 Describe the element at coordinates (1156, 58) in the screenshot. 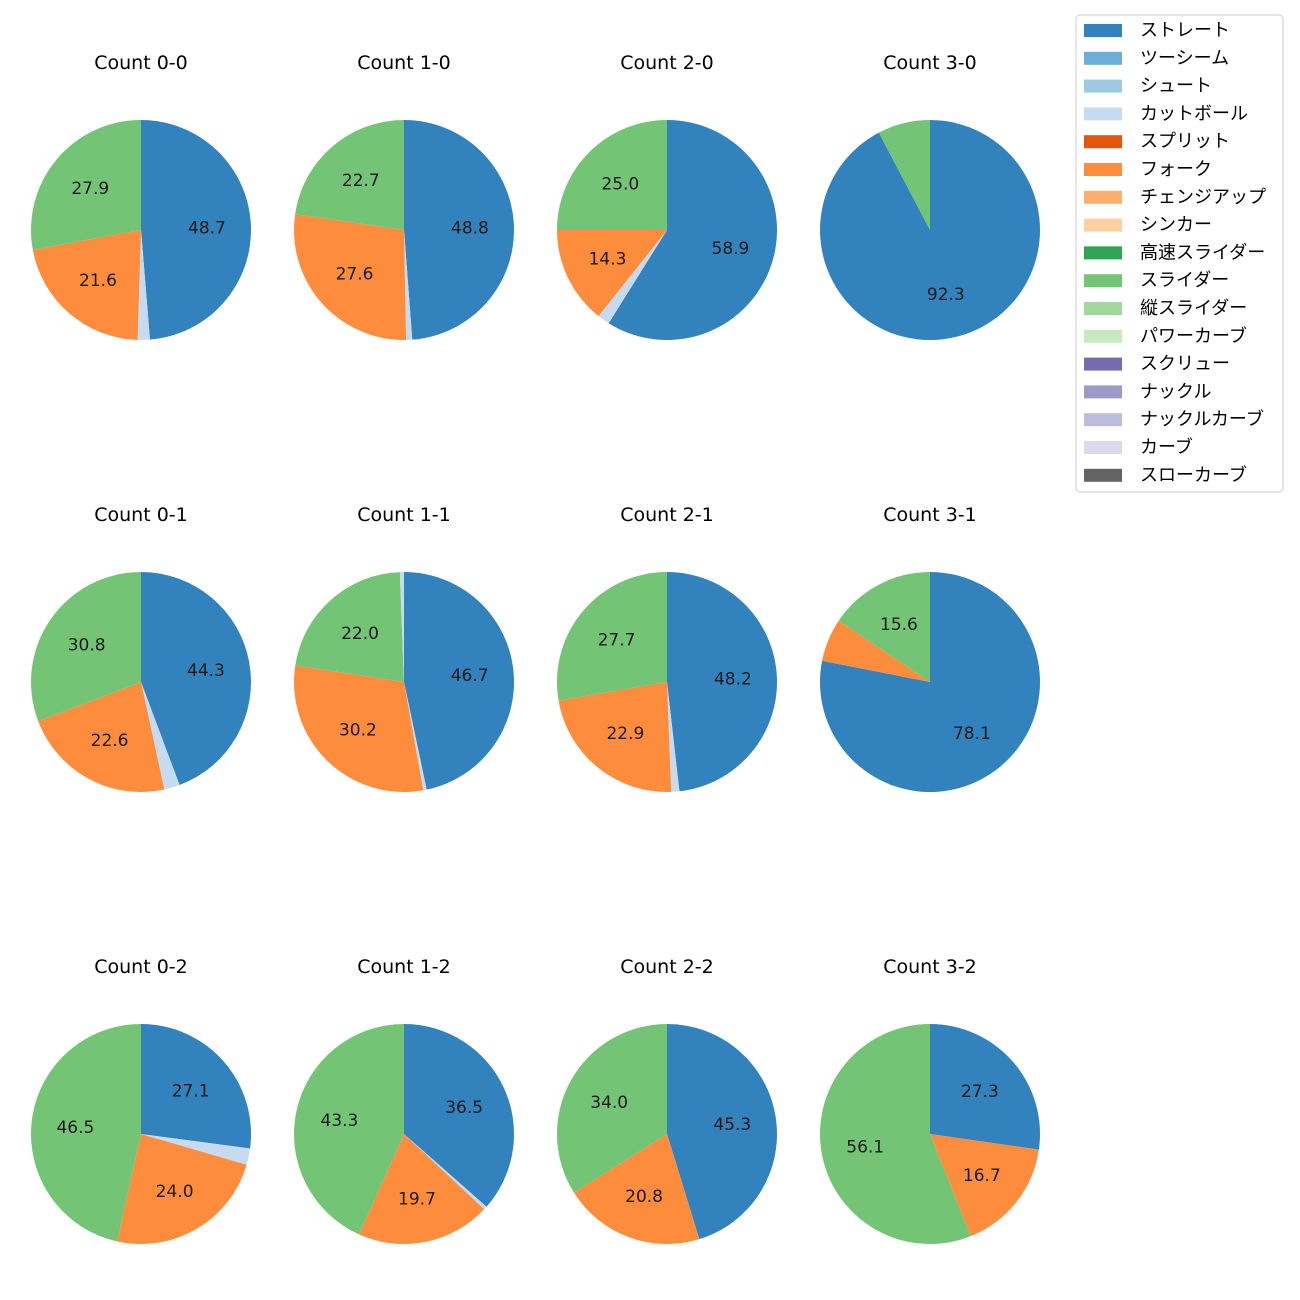

I see `legend-item: ツーシーム` at that location.